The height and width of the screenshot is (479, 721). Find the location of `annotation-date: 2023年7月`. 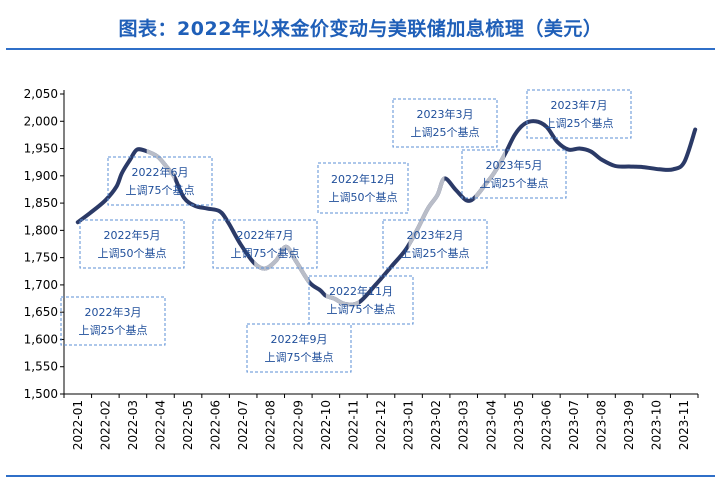

annotation-date: 2023年7月 is located at coordinates (579, 105).